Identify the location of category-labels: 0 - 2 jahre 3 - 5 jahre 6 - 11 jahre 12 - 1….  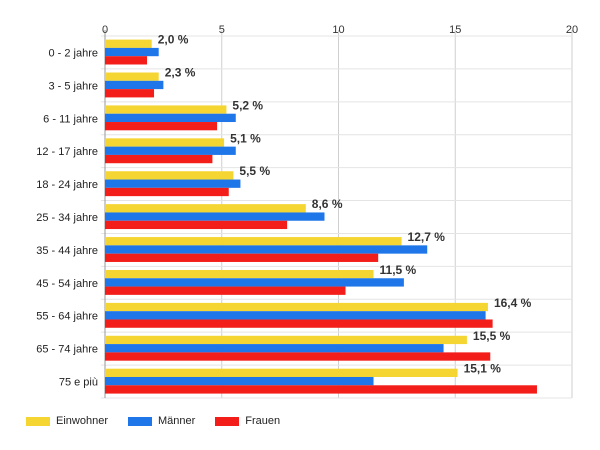
(67, 217).